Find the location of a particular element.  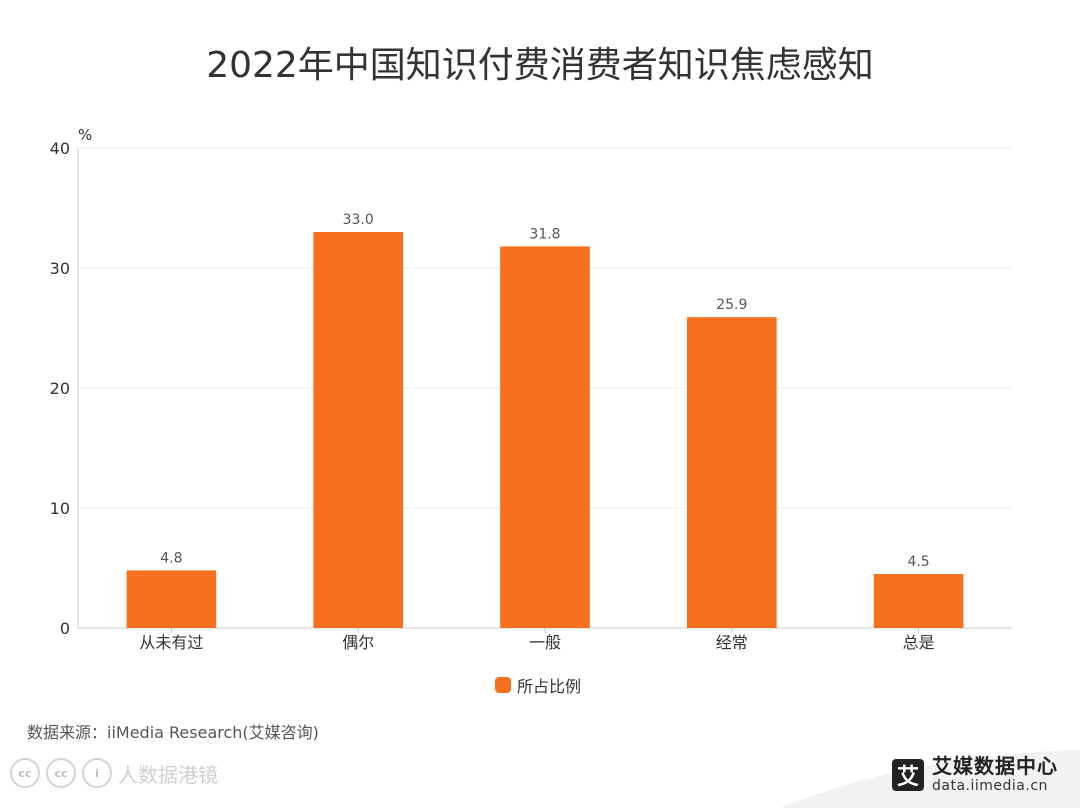

watermark-text: 人数据港镜 is located at coordinates (168, 774).